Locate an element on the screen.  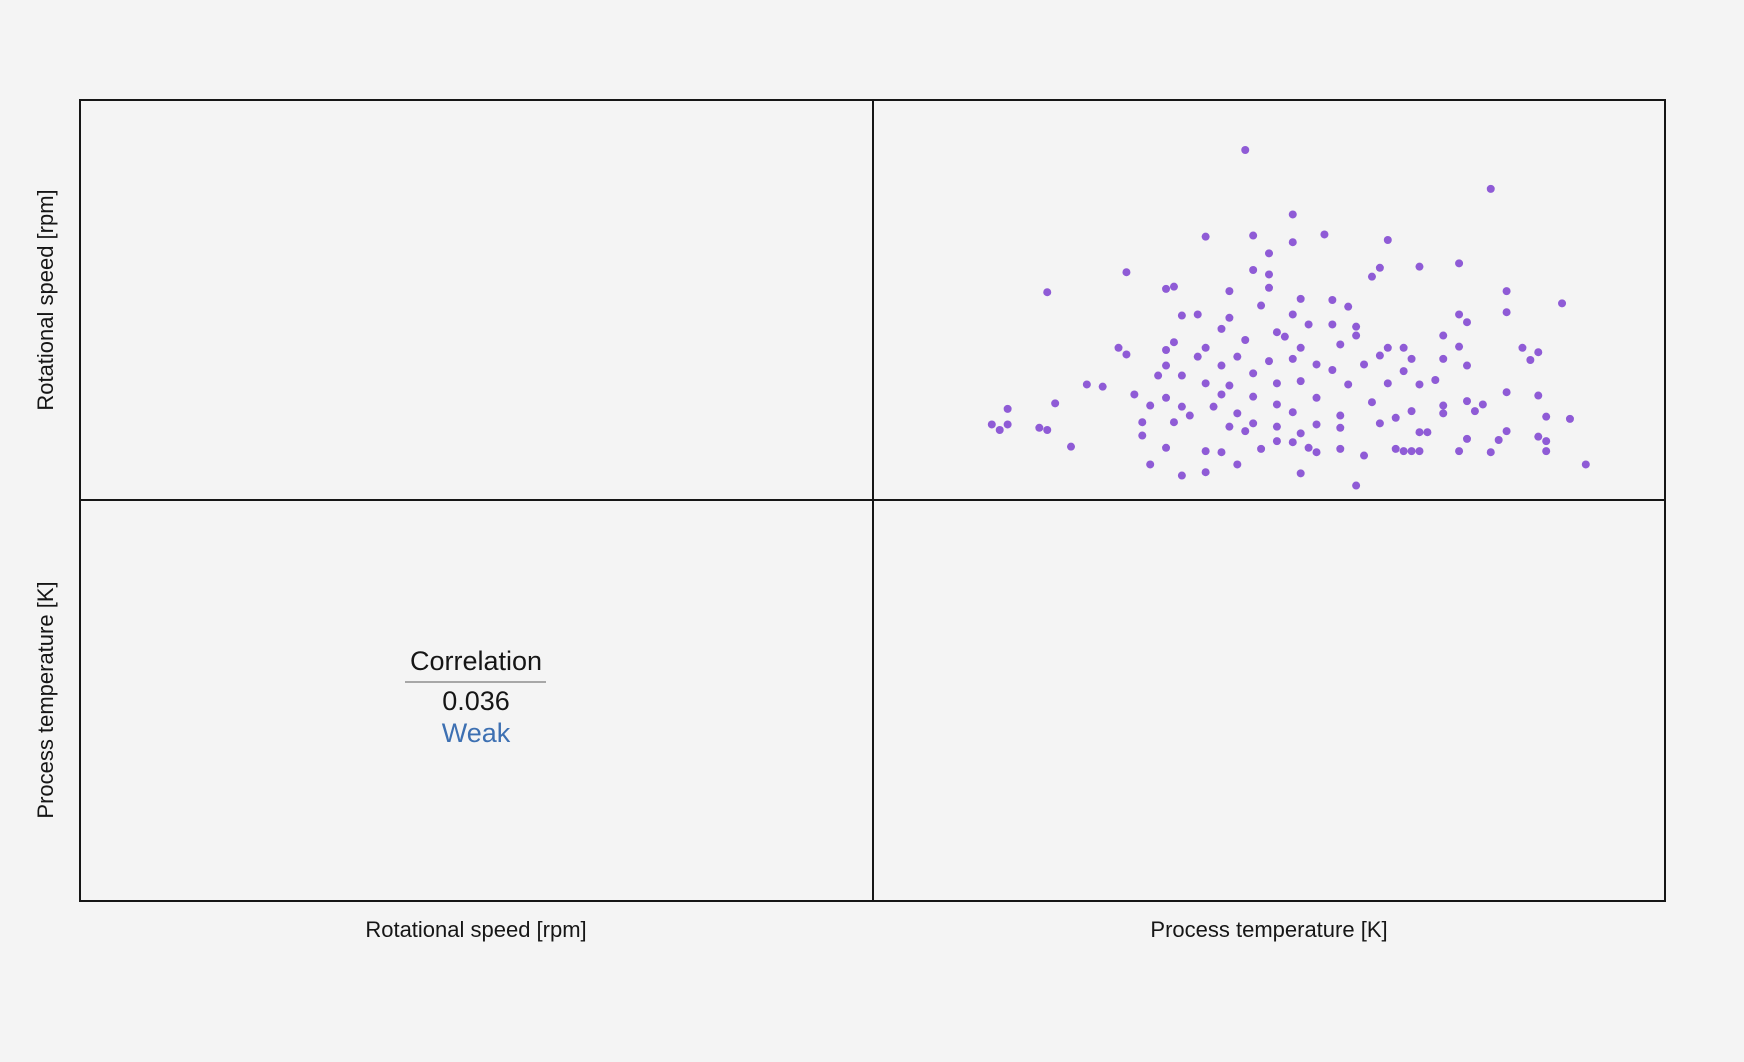
row-label: Process temperature [K] is located at coordinates (45, 699).